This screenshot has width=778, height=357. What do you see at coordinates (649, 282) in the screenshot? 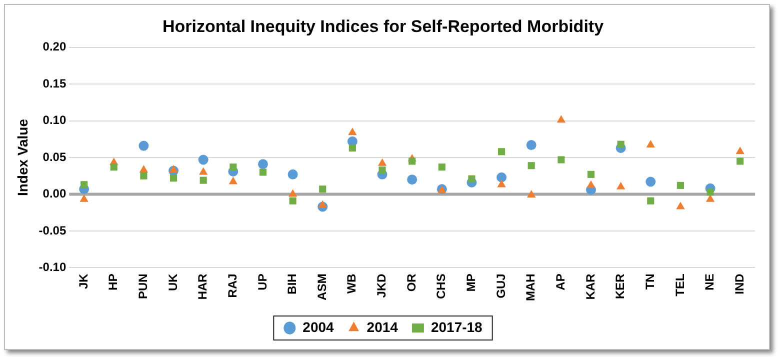
I see `x-tick-label: TN` at bounding box center [649, 282].